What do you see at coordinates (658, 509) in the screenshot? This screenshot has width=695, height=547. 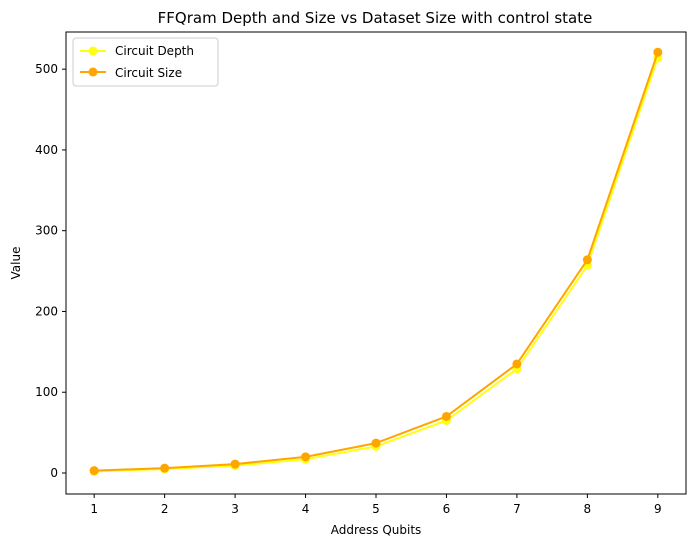 I see `x-tick-label-9: 9` at bounding box center [658, 509].